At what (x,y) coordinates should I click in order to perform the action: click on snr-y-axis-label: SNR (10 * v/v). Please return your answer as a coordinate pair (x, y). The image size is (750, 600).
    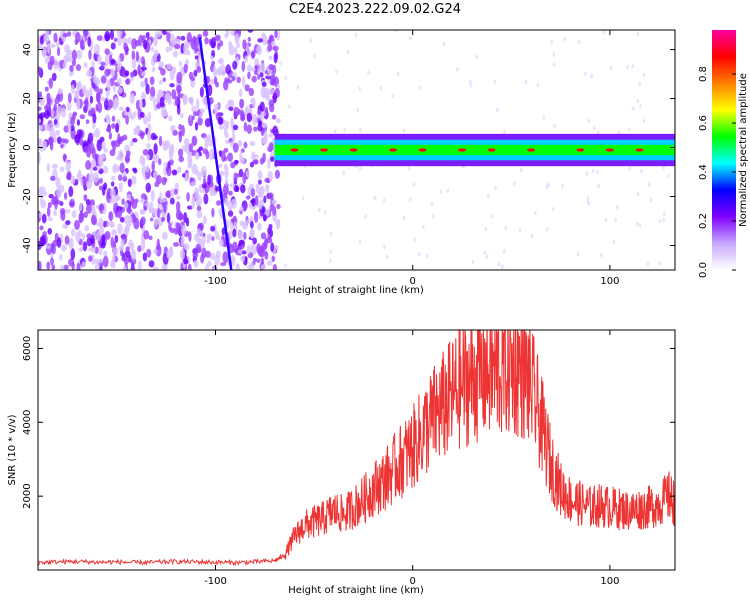
    Looking at the image, I should click on (12, 449).